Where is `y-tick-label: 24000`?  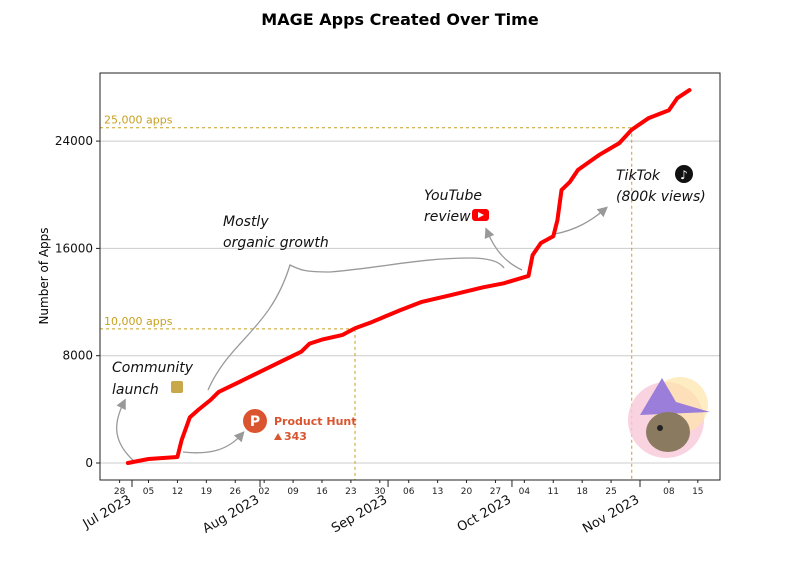
y-tick-label: 24000 is located at coordinates (74, 141).